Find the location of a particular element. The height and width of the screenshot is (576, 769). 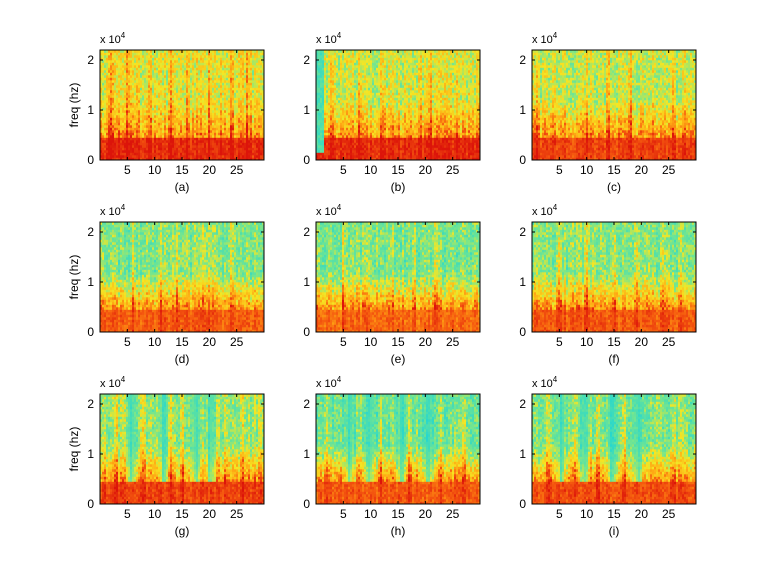

panel-caption: (h) is located at coordinates (398, 531).